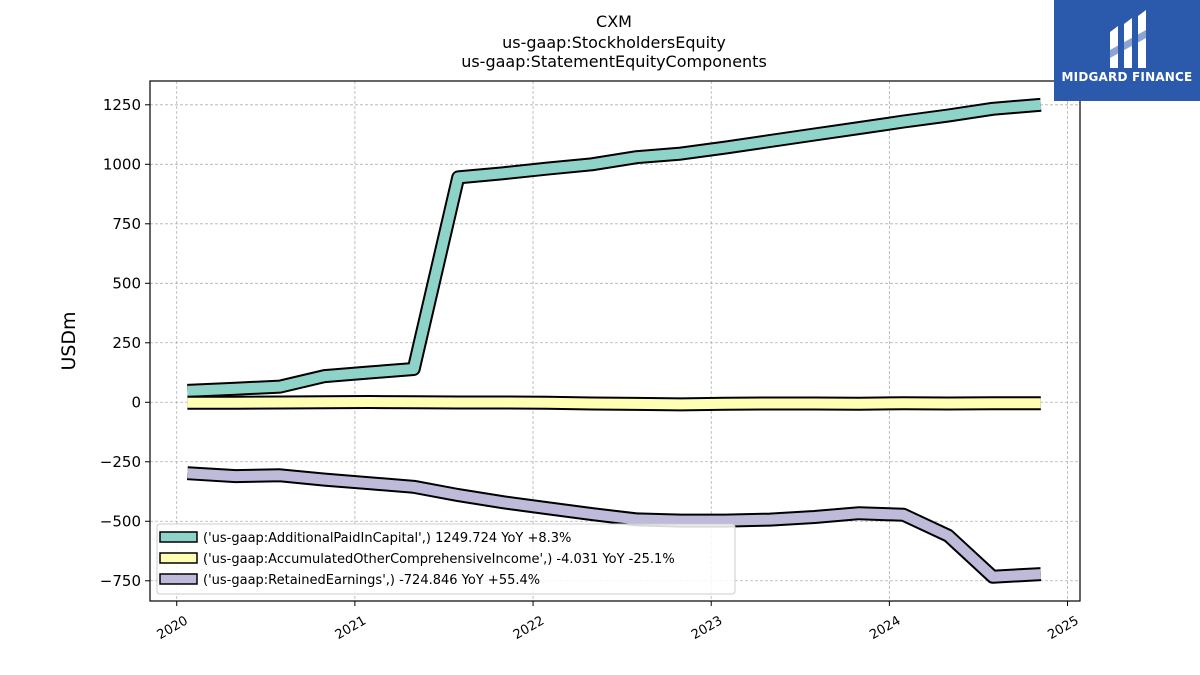  Describe the element at coordinates (136, 402) in the screenshot. I see `y-tick-label: 0` at that location.